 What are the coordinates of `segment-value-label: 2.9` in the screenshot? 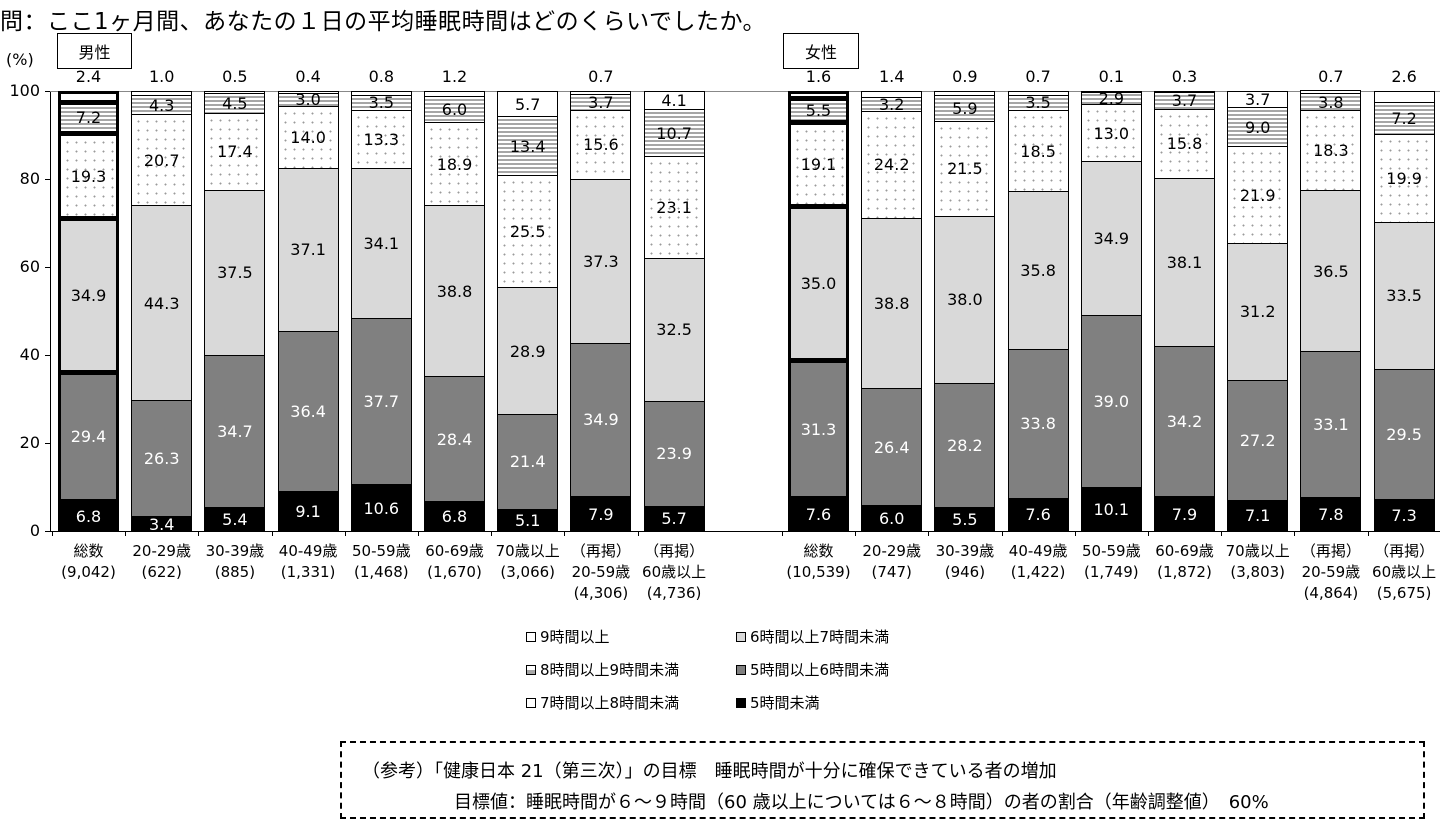 It's located at (1111, 98).